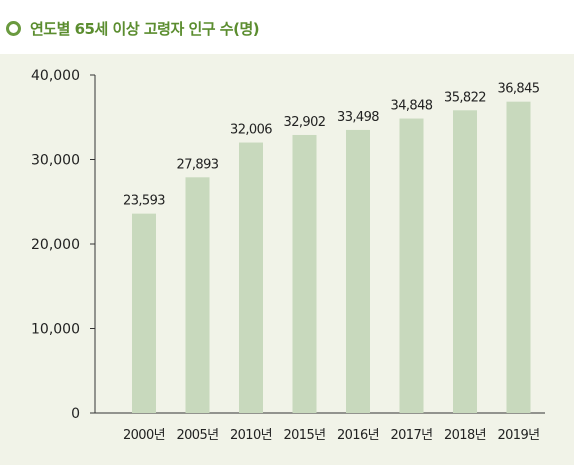 The height and width of the screenshot is (465, 574). What do you see at coordinates (519, 89) in the screenshot?
I see `bar-value-label: 36,845` at bounding box center [519, 89].